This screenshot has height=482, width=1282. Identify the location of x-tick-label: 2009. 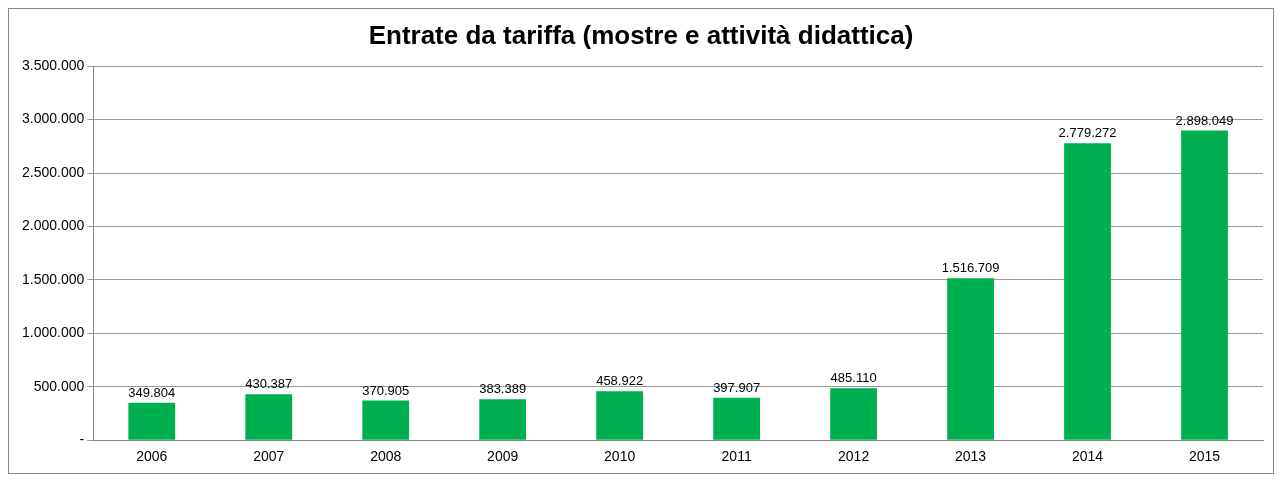
(503, 456).